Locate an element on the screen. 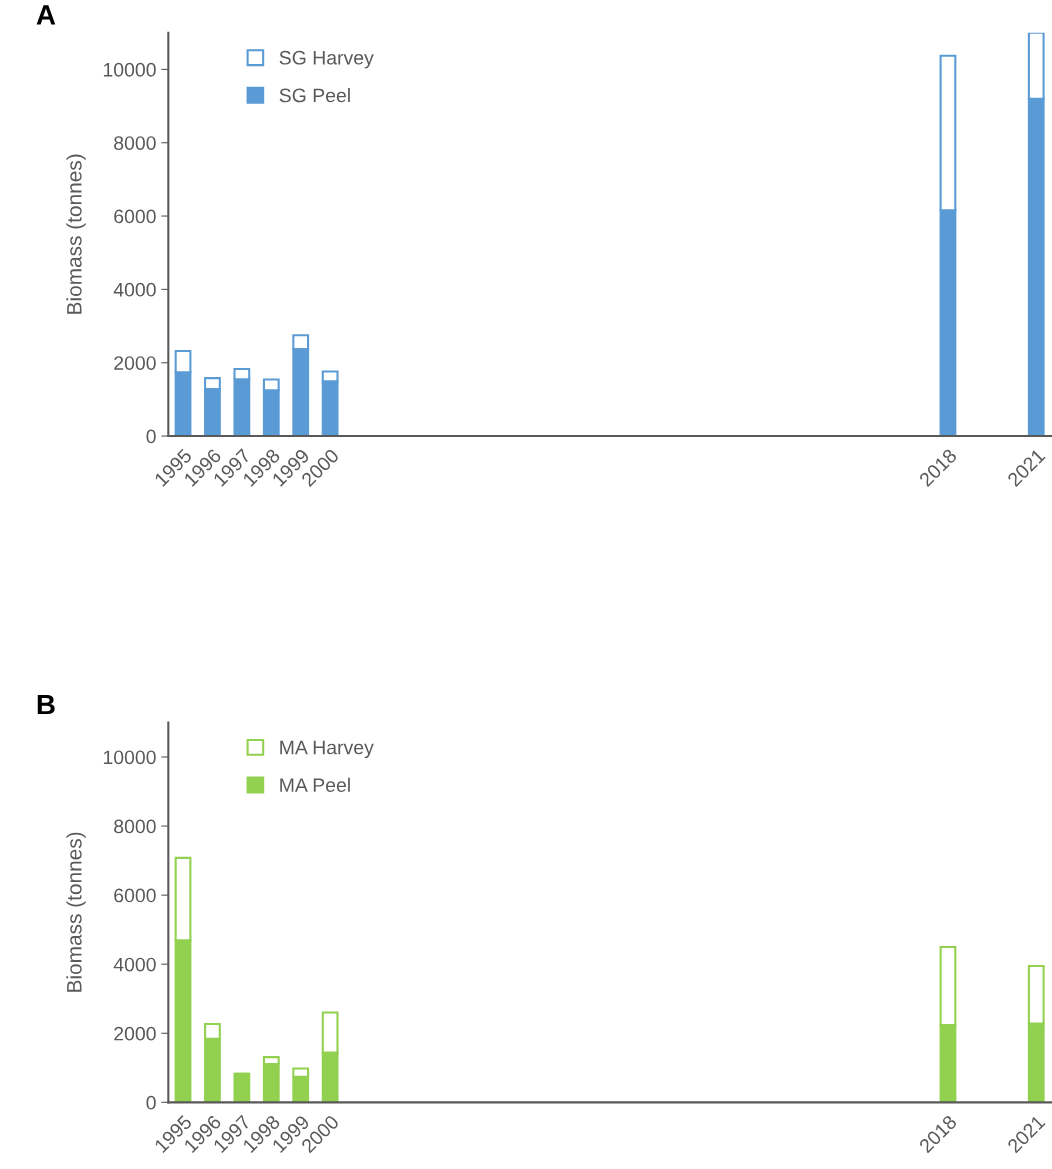  chart-title: B is located at coordinates (46, 705).